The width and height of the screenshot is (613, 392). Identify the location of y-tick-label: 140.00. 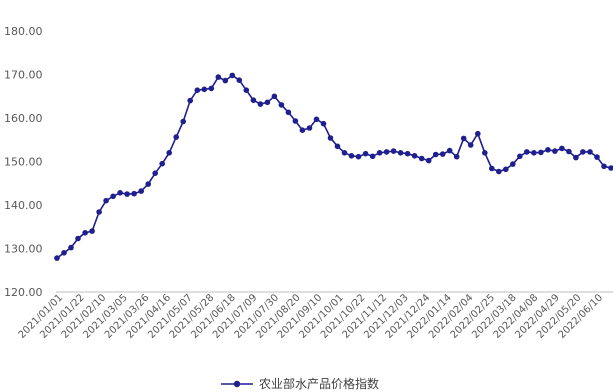
(23, 205).